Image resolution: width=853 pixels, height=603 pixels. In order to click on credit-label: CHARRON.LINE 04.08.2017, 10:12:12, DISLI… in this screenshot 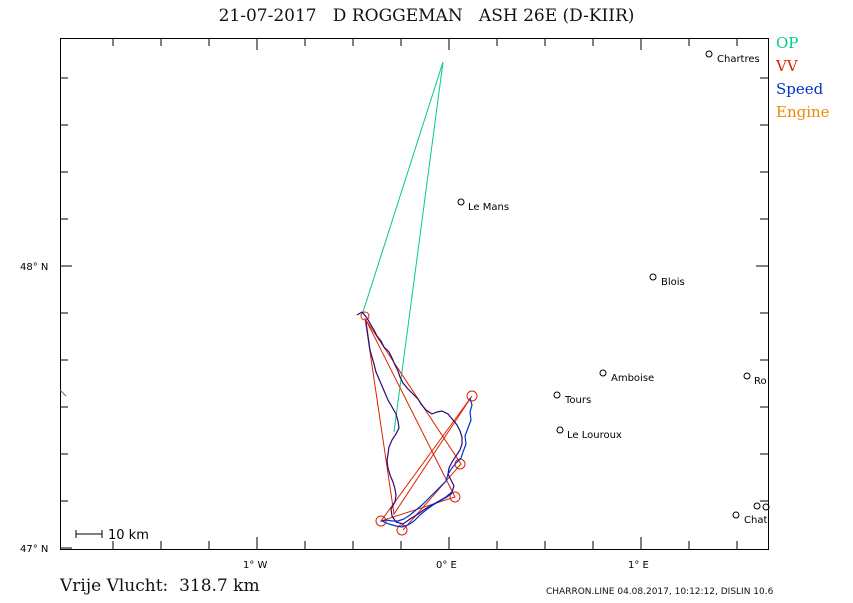, I will do `click(660, 592)`.